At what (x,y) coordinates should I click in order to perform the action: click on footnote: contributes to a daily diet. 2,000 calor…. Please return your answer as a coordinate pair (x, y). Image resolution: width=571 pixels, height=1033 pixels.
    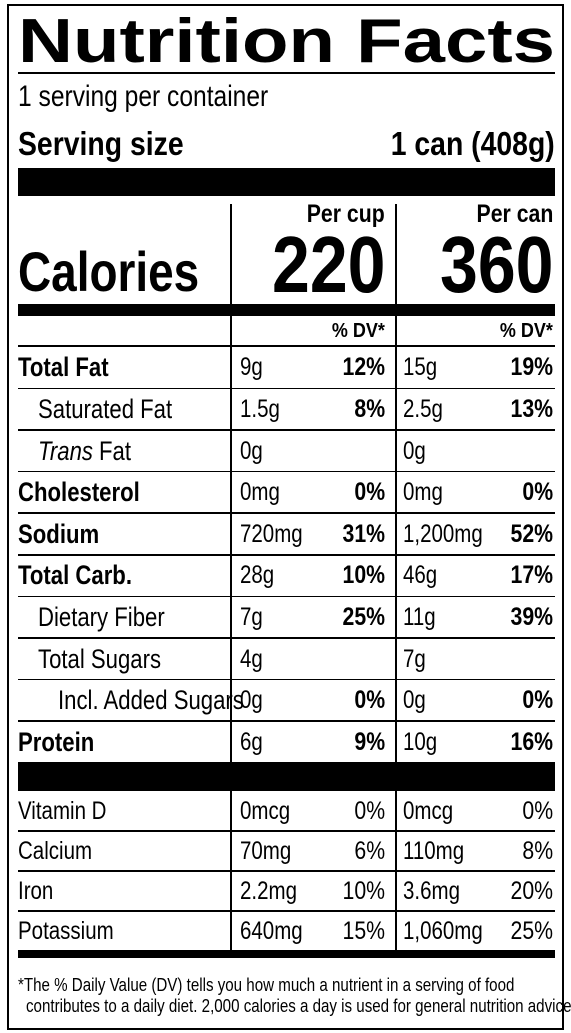
    Looking at the image, I should click on (298, 1006).